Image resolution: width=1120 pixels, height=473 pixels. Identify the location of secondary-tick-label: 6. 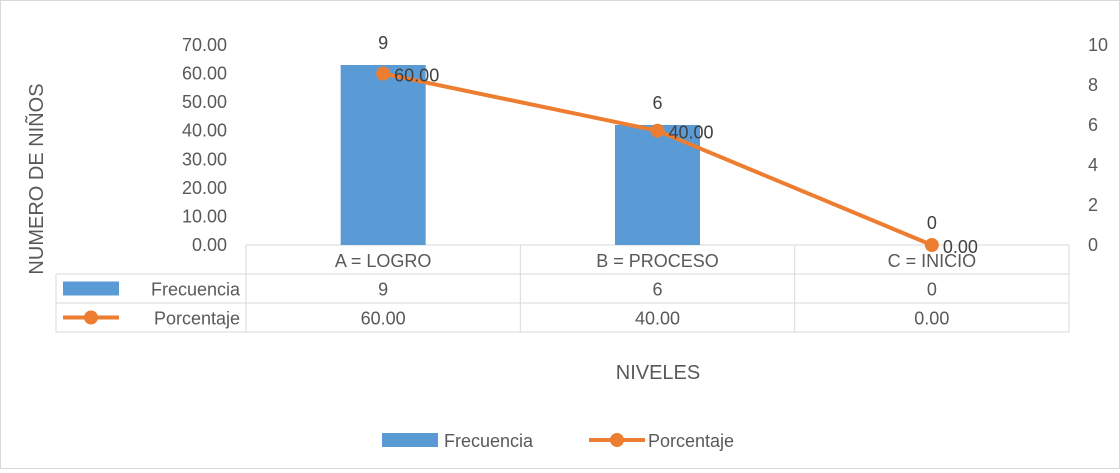
(1093, 125).